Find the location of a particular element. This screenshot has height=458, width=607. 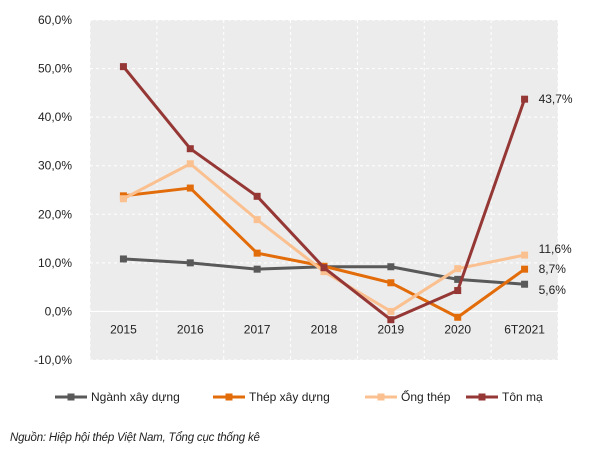

x-tick-label: 6T2021 is located at coordinates (524, 329).